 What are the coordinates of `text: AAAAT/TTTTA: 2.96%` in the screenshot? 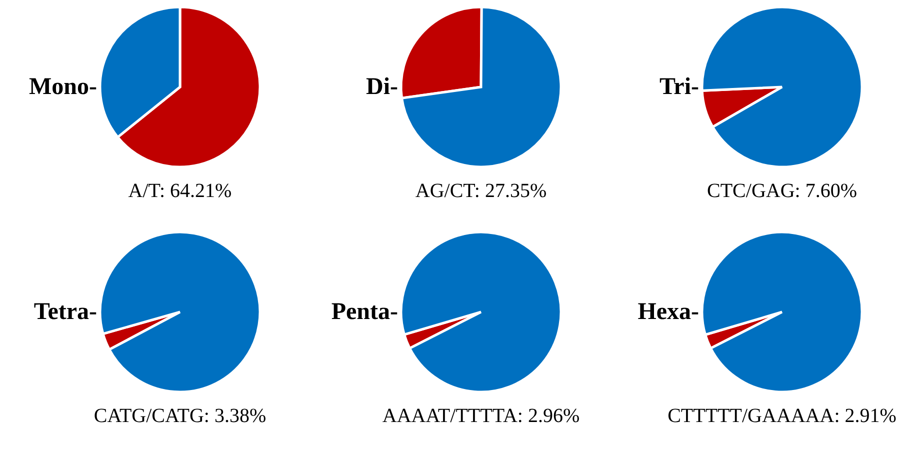 It's located at (481, 416).